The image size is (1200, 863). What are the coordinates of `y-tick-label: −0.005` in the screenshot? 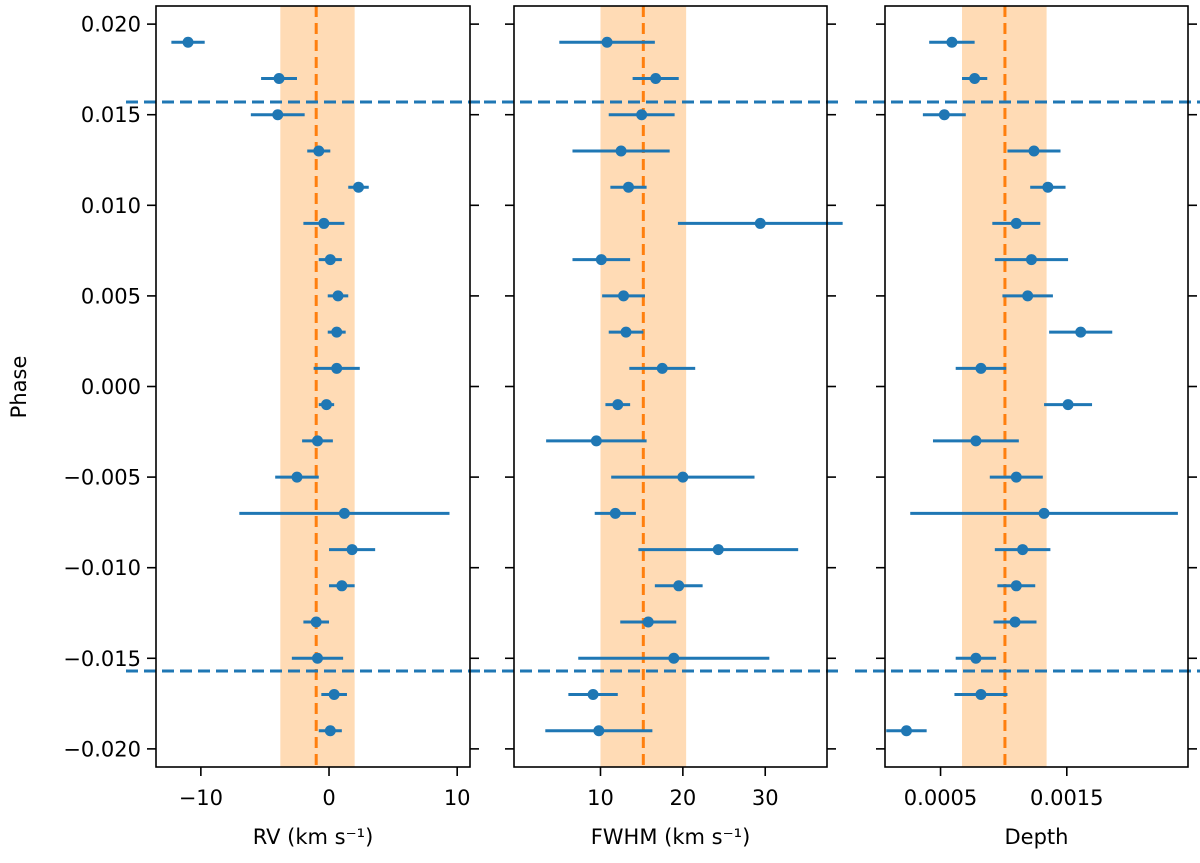 It's located at (102, 478).